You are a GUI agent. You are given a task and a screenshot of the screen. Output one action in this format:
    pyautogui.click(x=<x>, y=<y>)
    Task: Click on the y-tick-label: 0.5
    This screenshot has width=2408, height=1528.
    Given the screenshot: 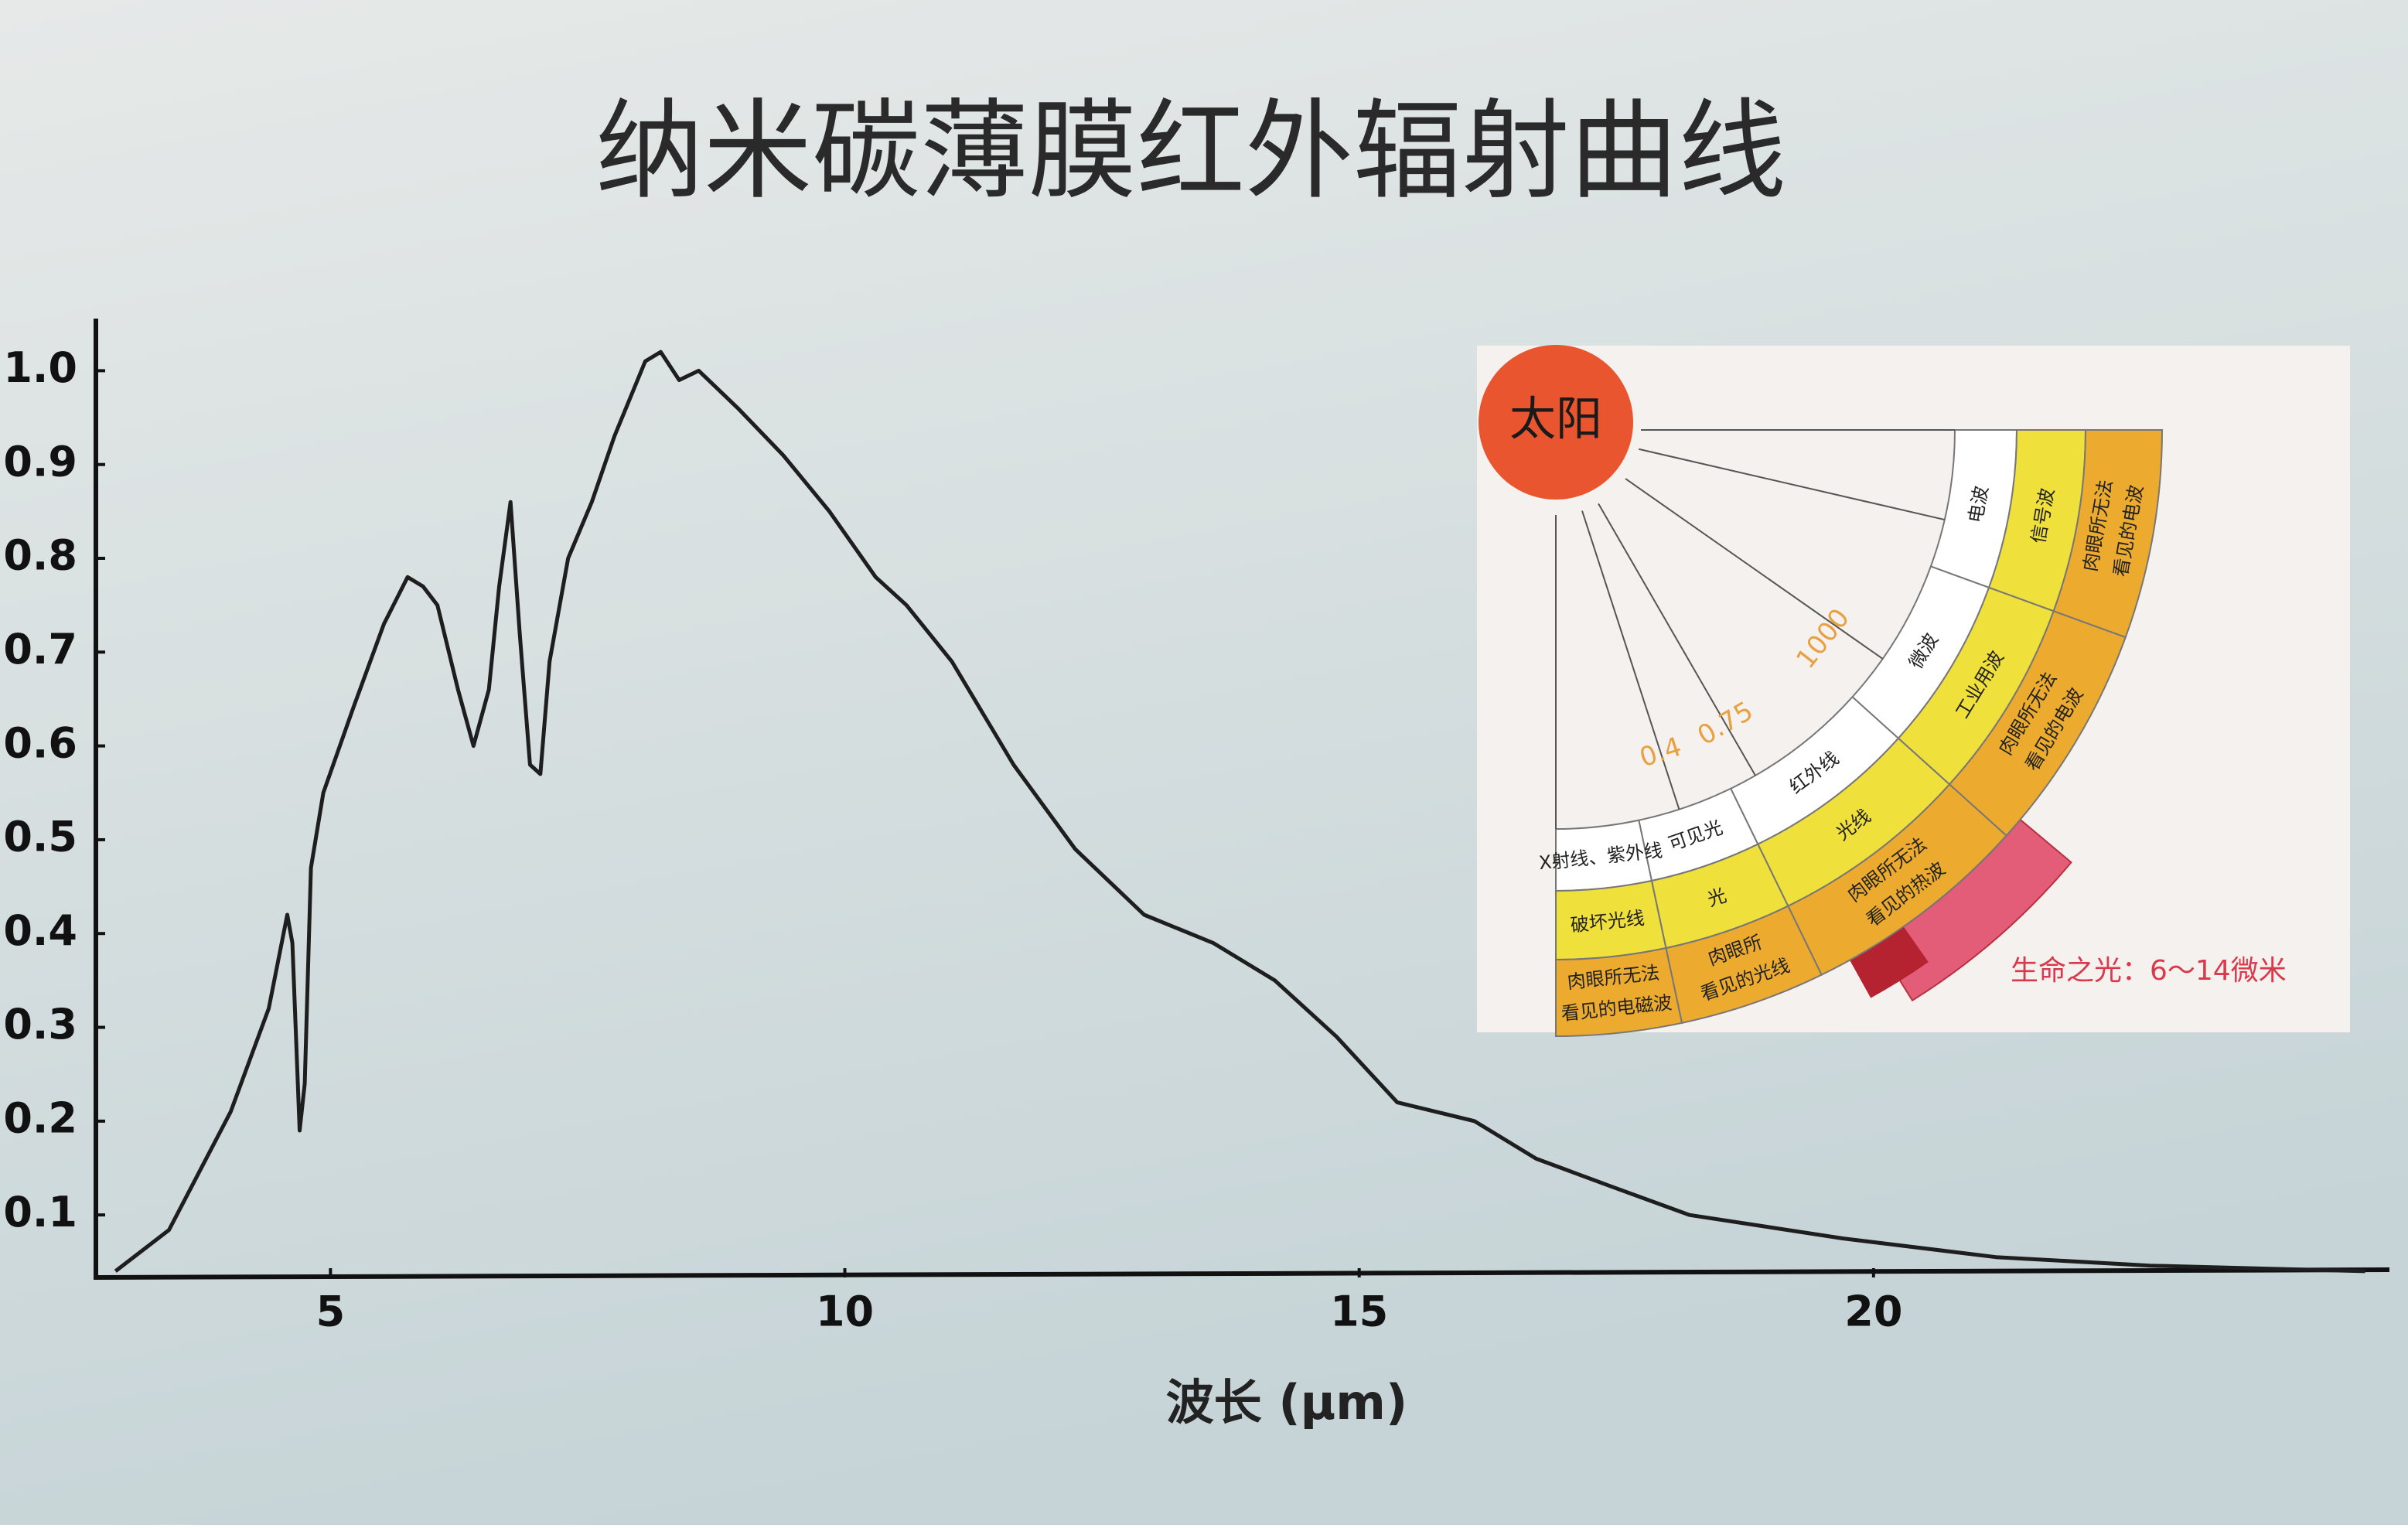 What is the action you would take?
    pyautogui.click(x=40, y=837)
    